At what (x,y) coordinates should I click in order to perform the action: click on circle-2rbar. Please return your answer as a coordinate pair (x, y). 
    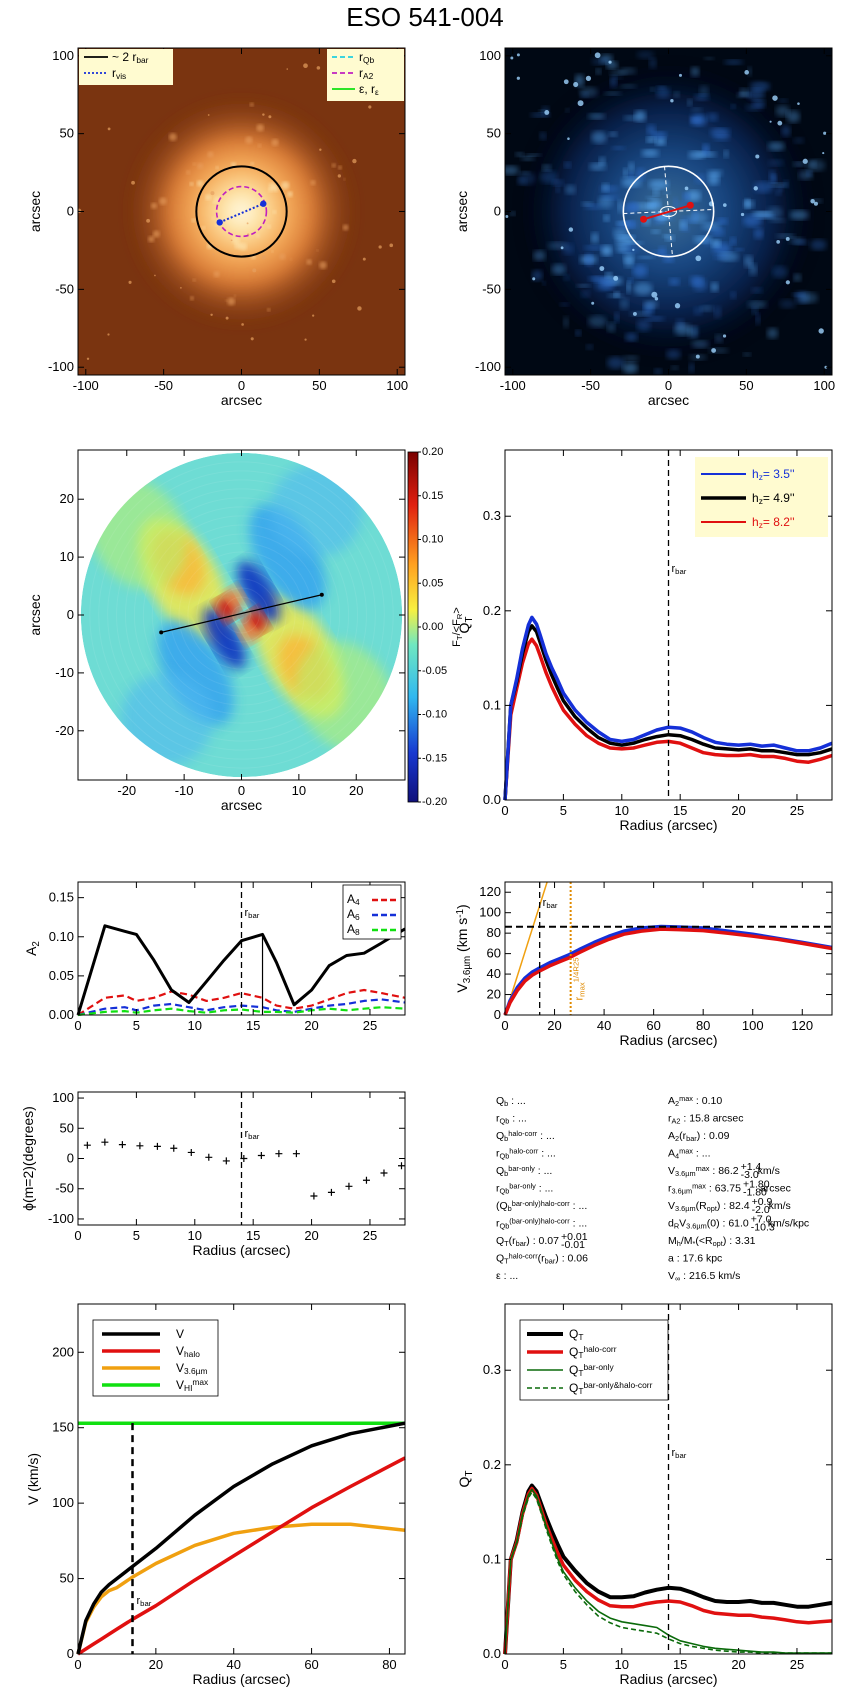
    Looking at the image, I should click on (668, 211).